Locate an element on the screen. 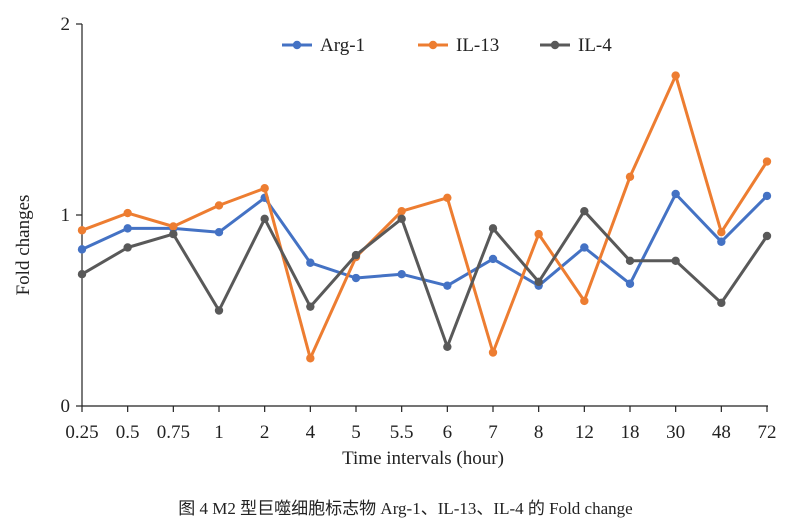  x-tick-label: 6 is located at coordinates (448, 432).